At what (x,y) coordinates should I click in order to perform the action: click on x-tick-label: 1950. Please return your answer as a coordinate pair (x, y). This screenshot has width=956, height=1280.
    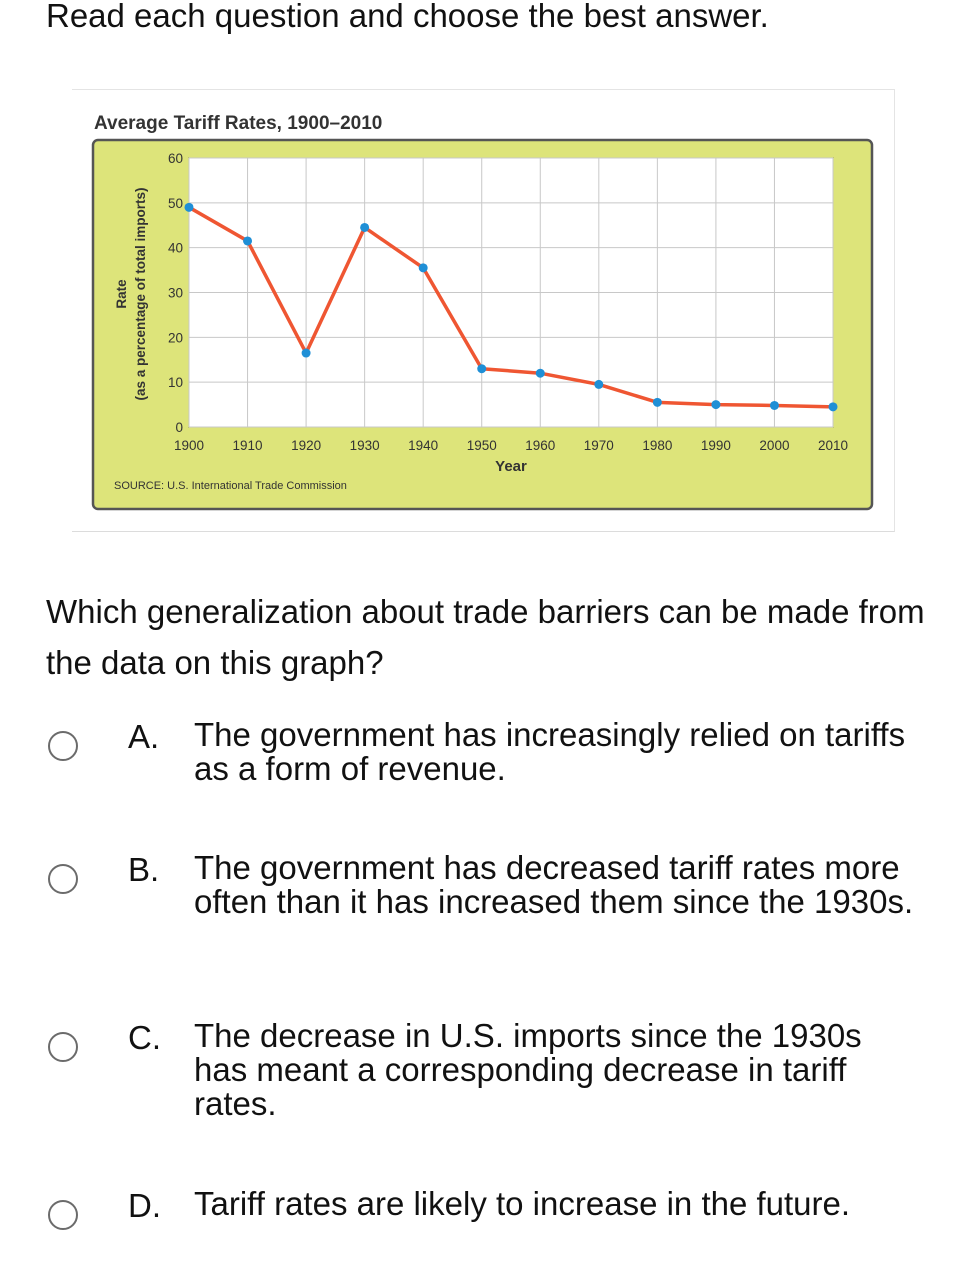
    Looking at the image, I should click on (482, 445).